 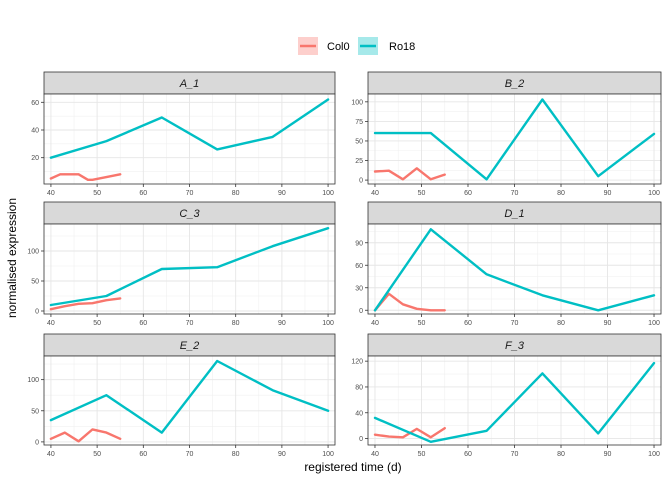 I want to click on facet-strip-label: B_2, so click(x=515, y=84).